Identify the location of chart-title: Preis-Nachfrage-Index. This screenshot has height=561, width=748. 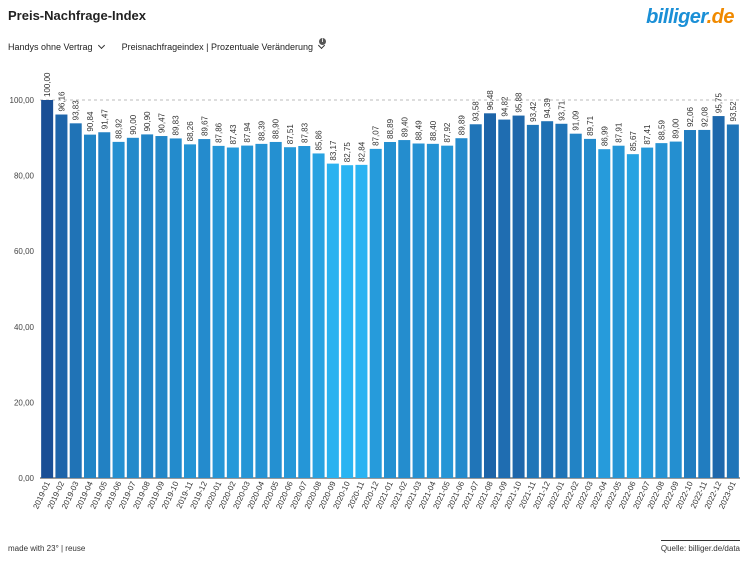
(77, 15).